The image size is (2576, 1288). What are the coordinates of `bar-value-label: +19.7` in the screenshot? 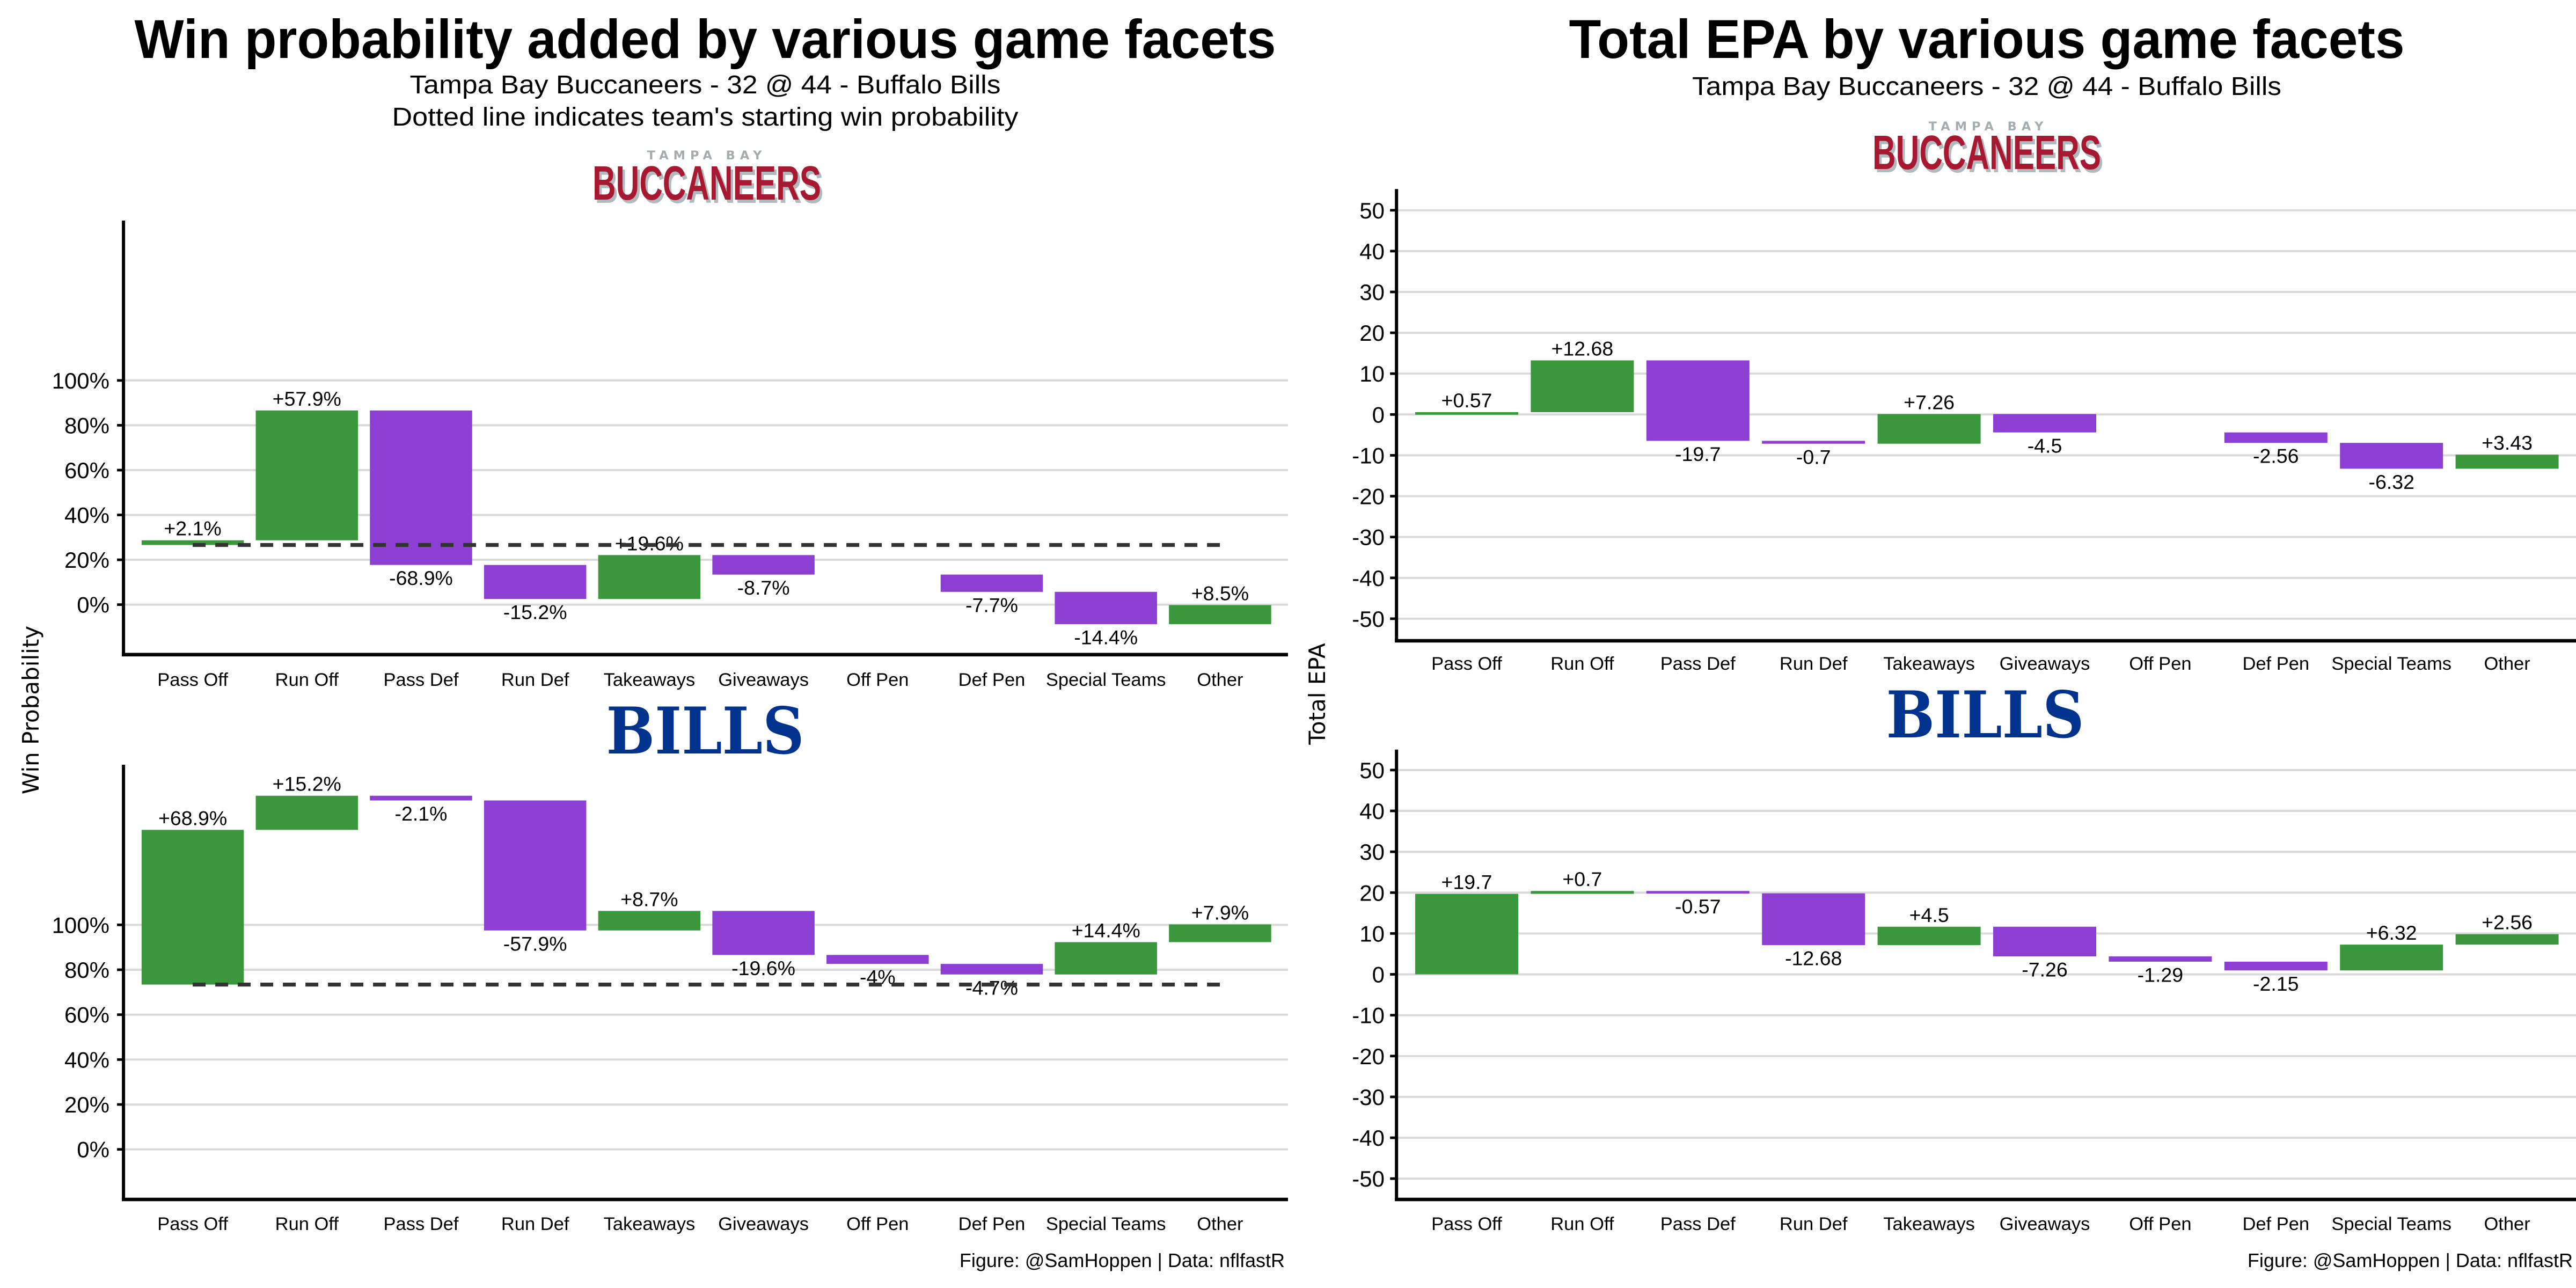 It's located at (1466, 882).